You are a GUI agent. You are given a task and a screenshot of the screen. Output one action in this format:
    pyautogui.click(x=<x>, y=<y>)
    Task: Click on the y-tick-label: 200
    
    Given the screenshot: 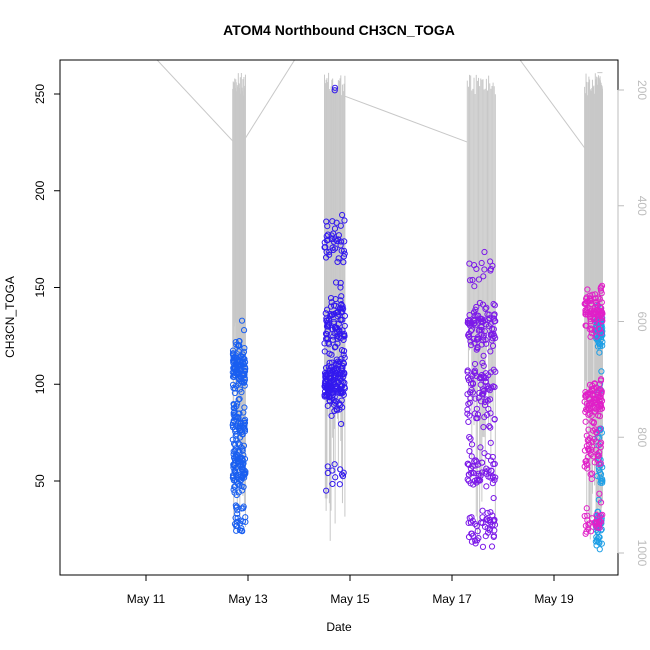 What is the action you would take?
    pyautogui.click(x=40, y=190)
    